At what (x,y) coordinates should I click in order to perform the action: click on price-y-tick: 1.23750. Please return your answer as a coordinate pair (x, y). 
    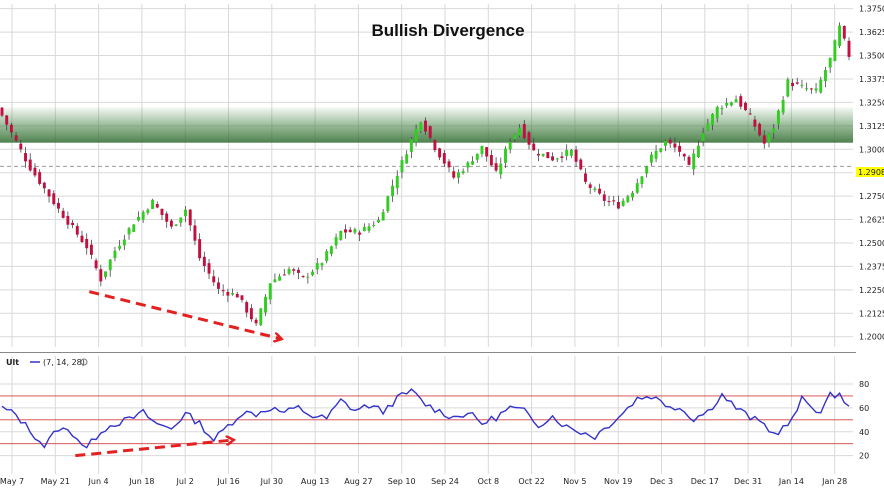
    Looking at the image, I should click on (871, 266).